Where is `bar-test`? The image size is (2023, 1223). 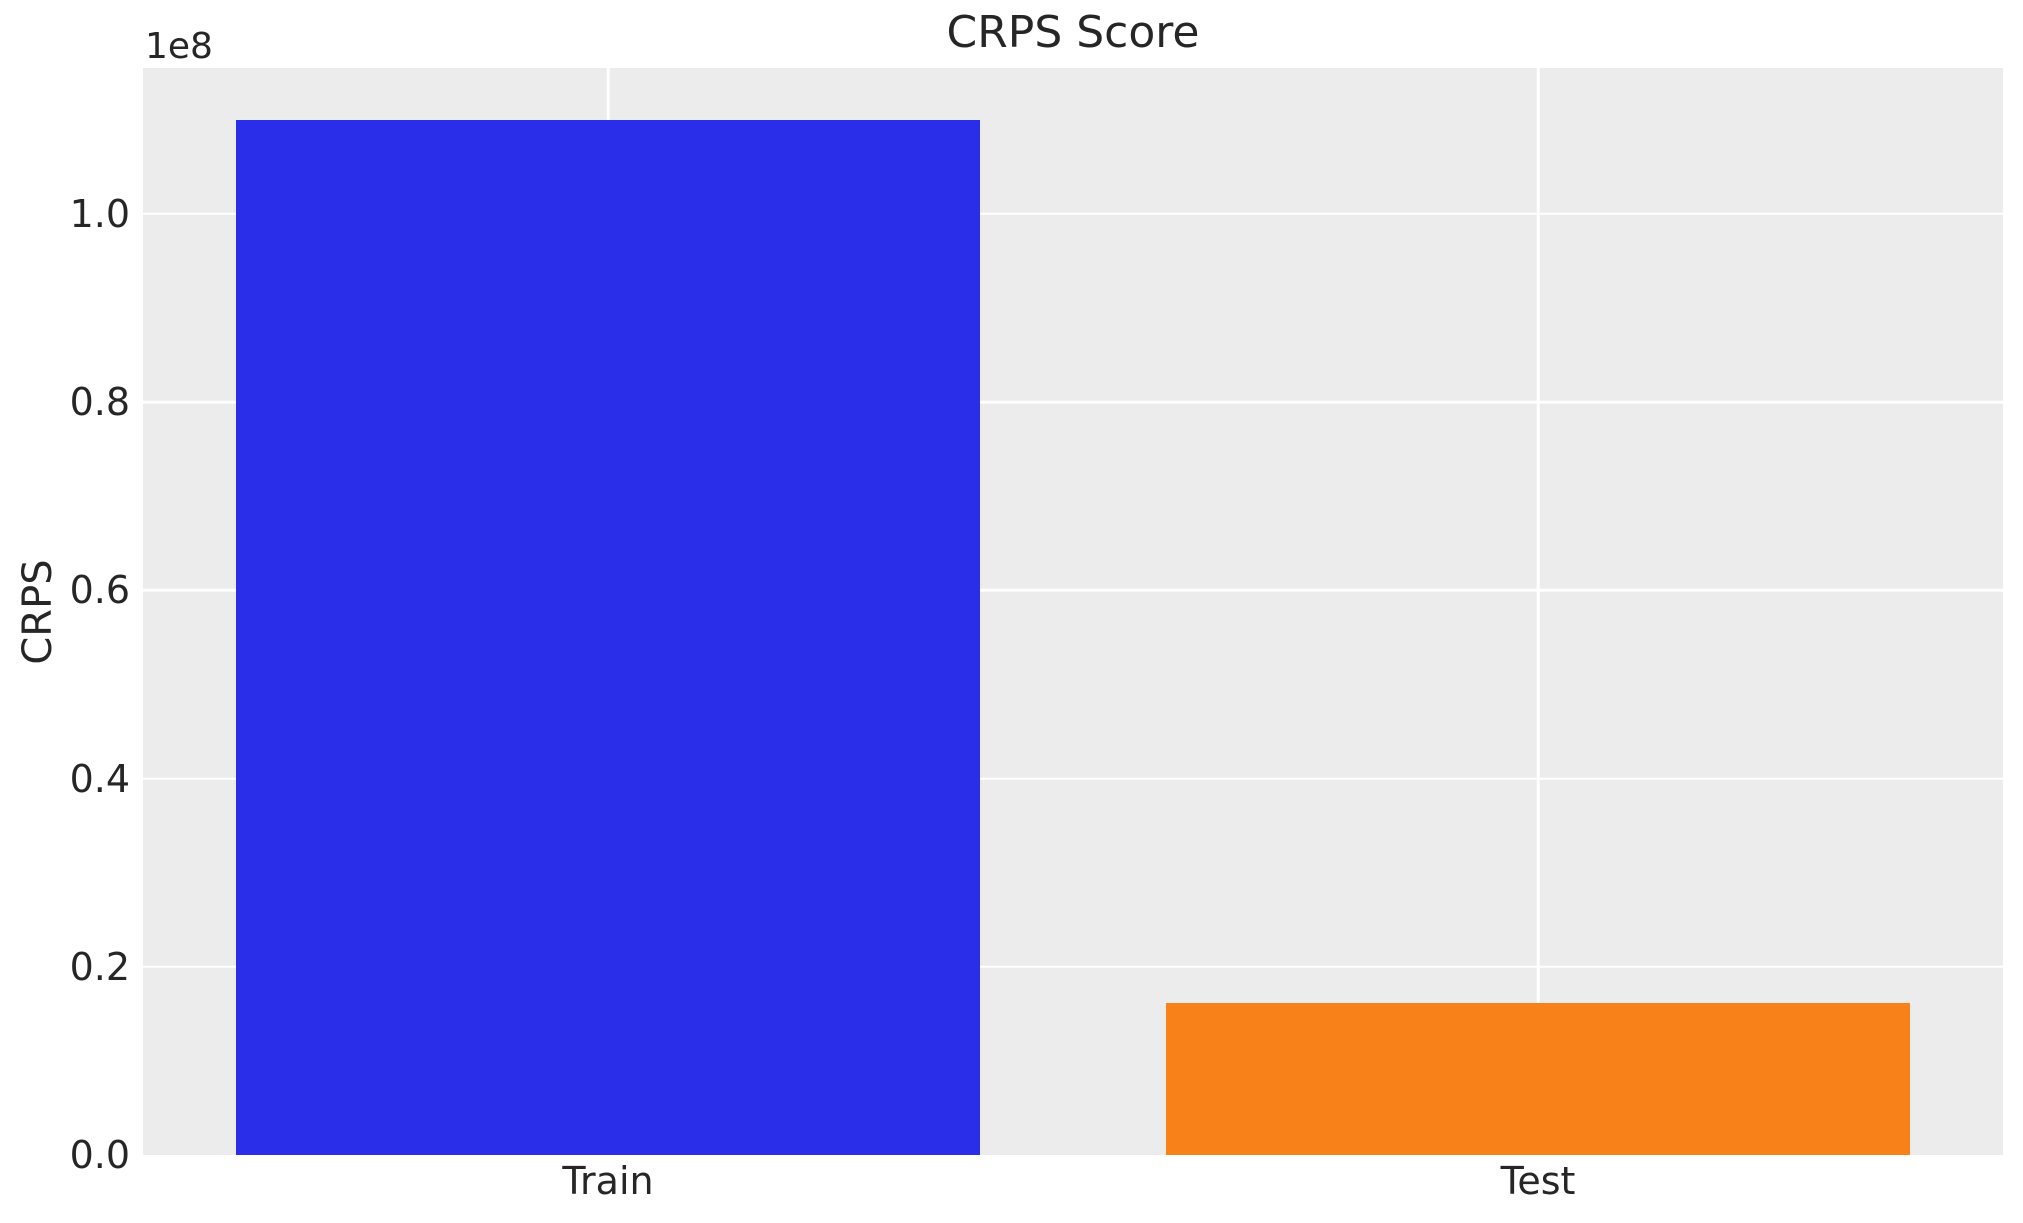 bar-test is located at coordinates (1538, 1079).